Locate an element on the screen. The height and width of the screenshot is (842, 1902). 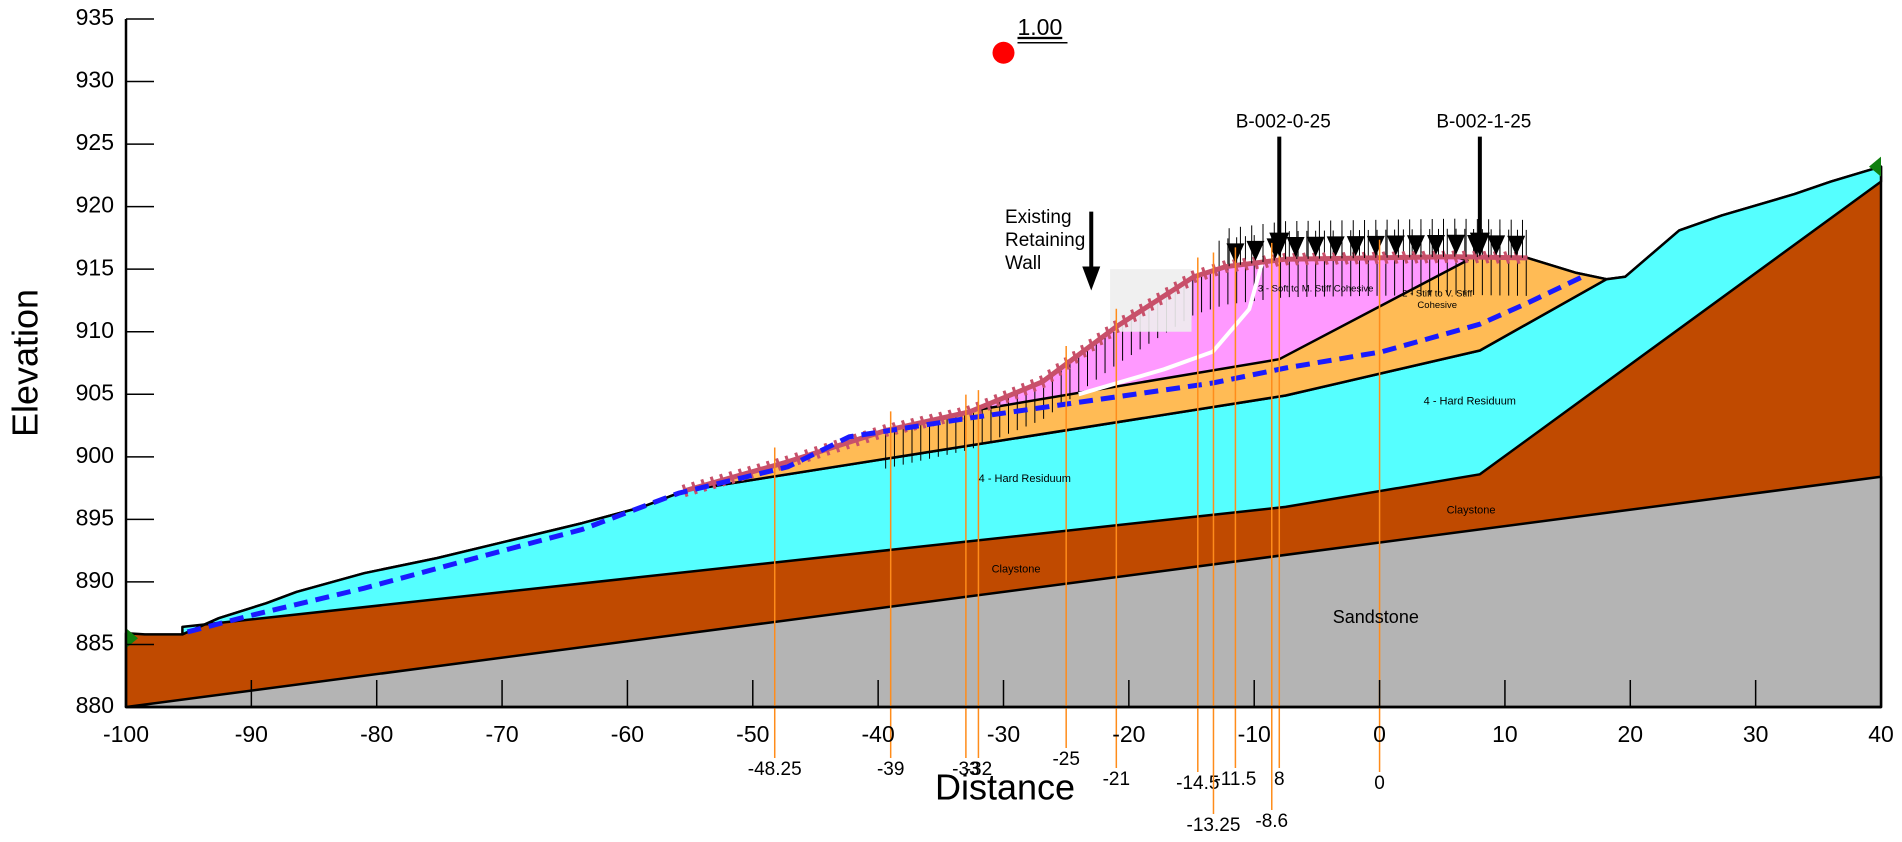
section-label: -32 is located at coordinates (978, 769).